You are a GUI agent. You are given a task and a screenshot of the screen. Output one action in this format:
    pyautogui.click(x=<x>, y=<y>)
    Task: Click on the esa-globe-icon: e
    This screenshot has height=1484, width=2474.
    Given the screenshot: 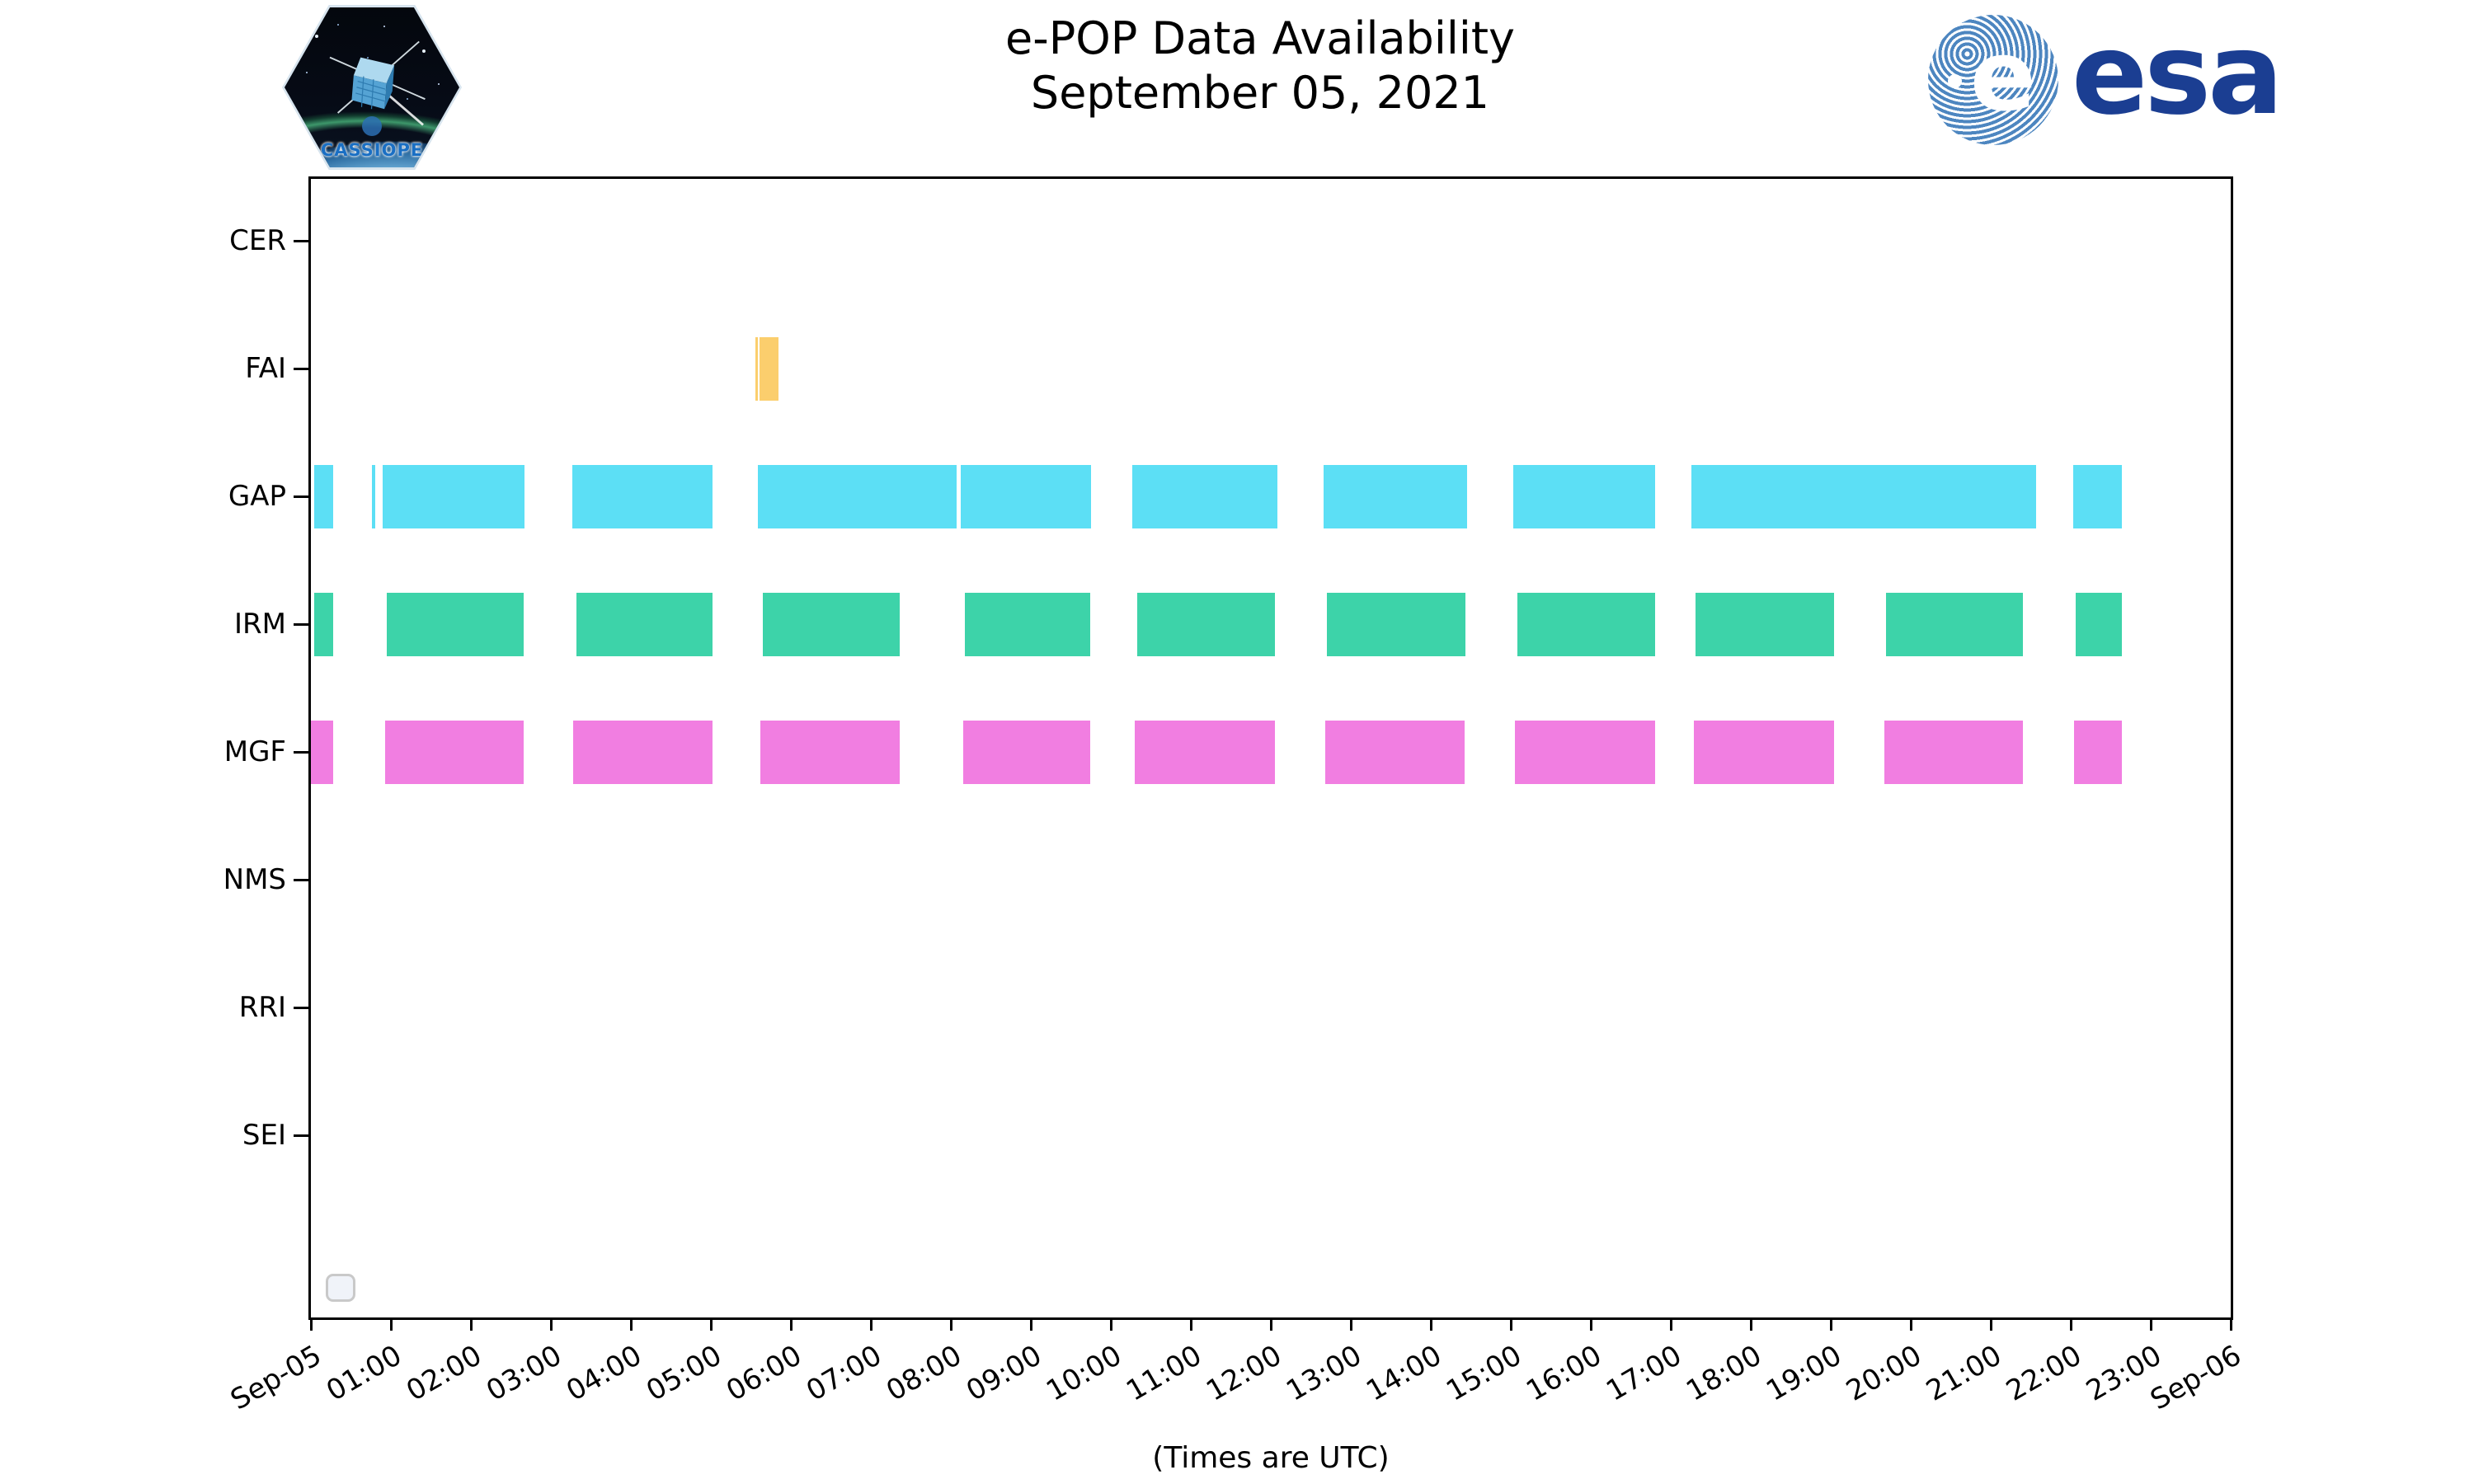 What is the action you would take?
    pyautogui.click(x=1993, y=80)
    